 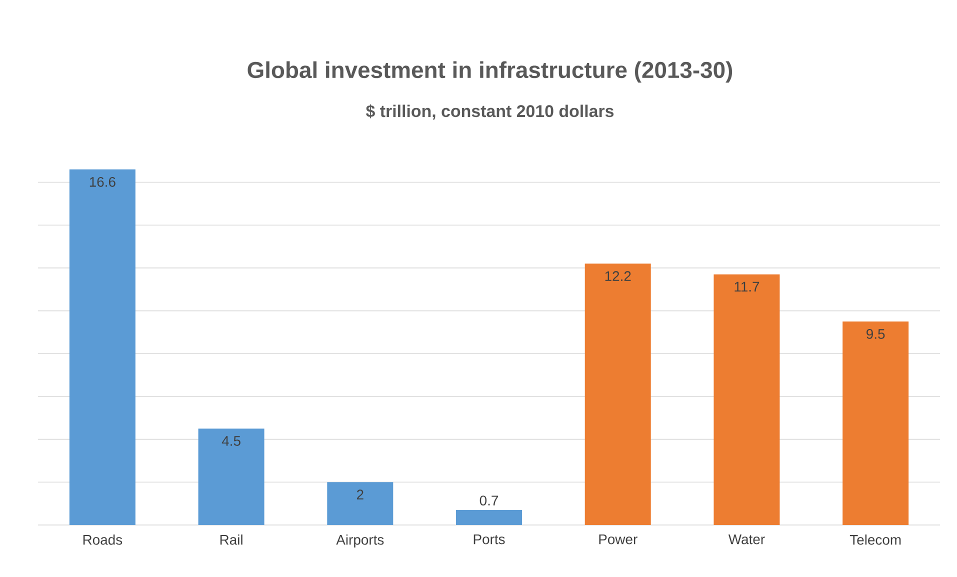 I want to click on data-label: 12.2, so click(x=618, y=276).